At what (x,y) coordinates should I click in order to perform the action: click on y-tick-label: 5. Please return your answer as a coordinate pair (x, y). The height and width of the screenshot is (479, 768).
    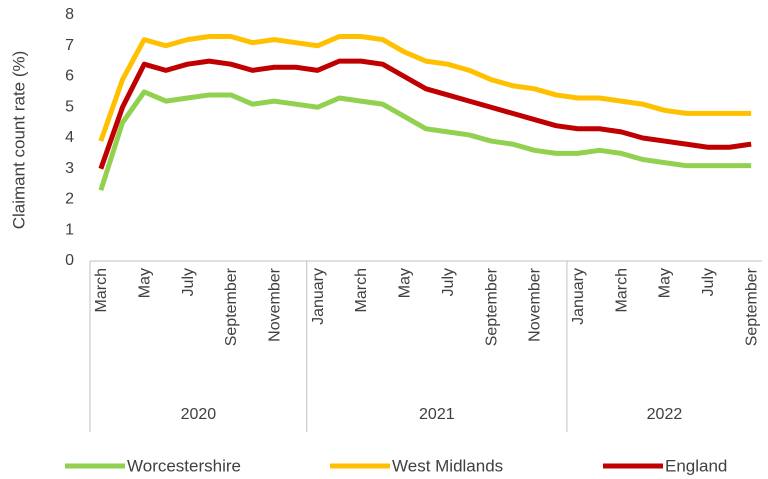
    Looking at the image, I should click on (69, 106).